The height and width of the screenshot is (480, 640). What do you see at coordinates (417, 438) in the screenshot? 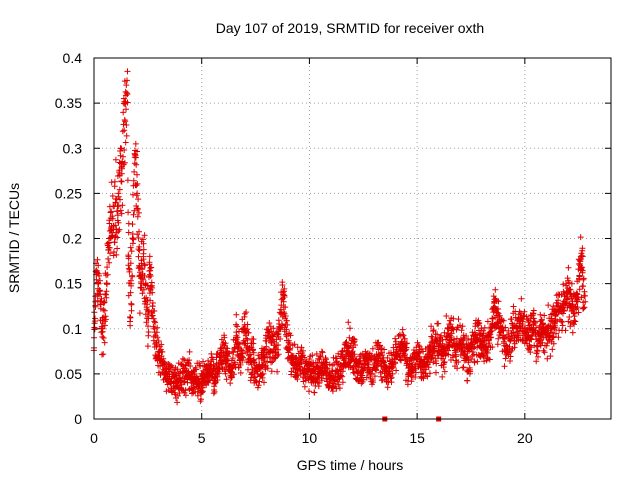
I see `x-tick-label: 15` at bounding box center [417, 438].